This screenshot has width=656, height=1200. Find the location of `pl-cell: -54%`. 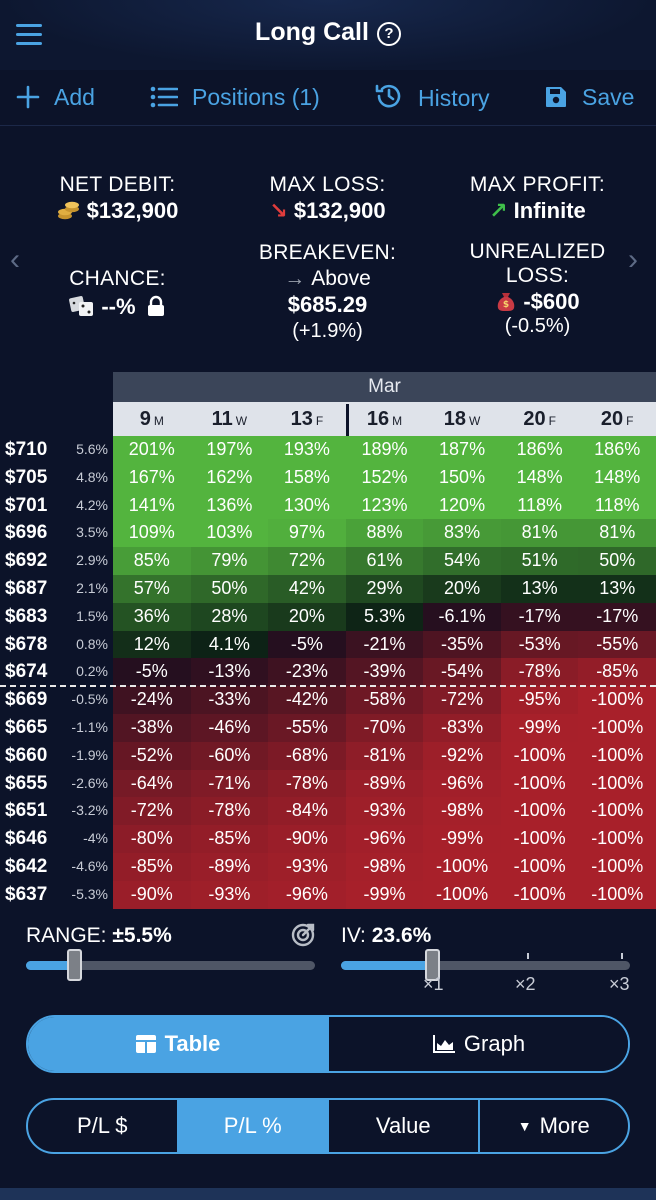

pl-cell: -54% is located at coordinates (462, 672).